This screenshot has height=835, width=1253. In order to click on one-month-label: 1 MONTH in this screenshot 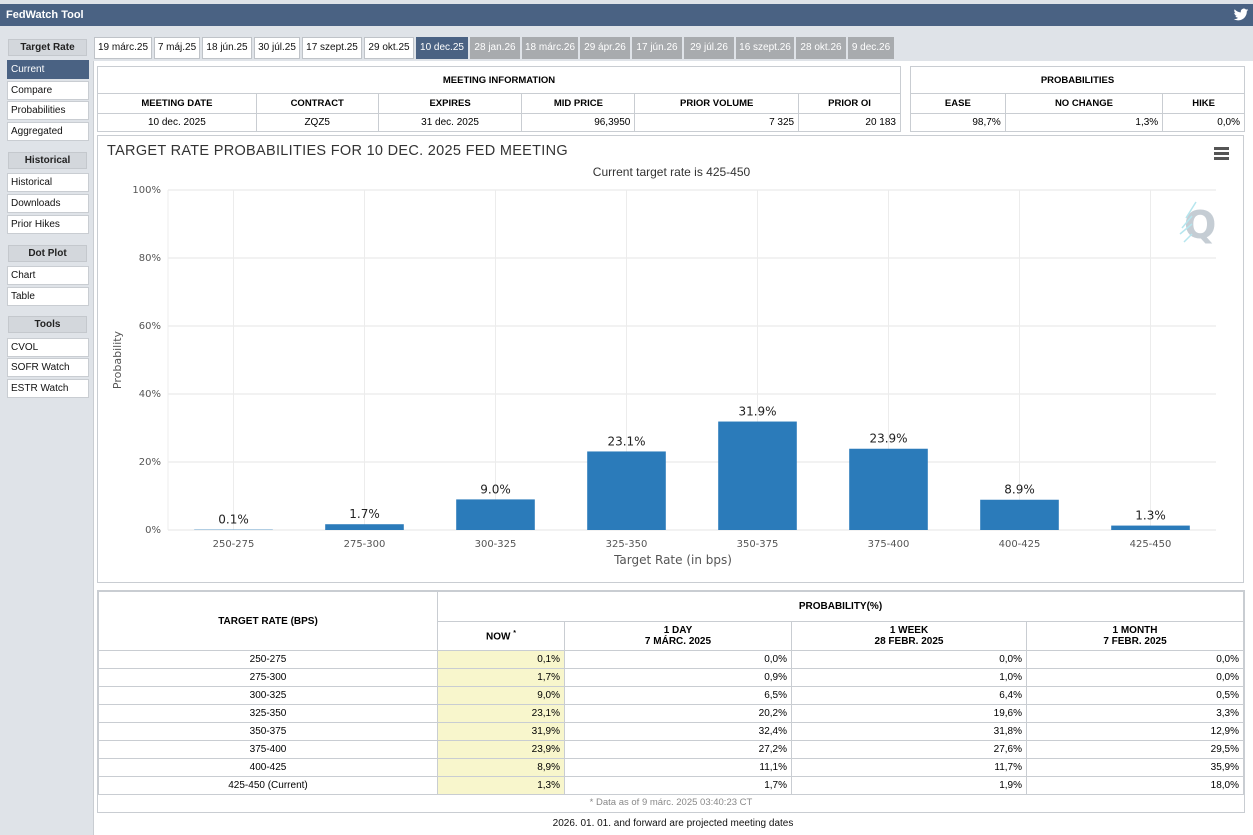, I will do `click(1135, 630)`.